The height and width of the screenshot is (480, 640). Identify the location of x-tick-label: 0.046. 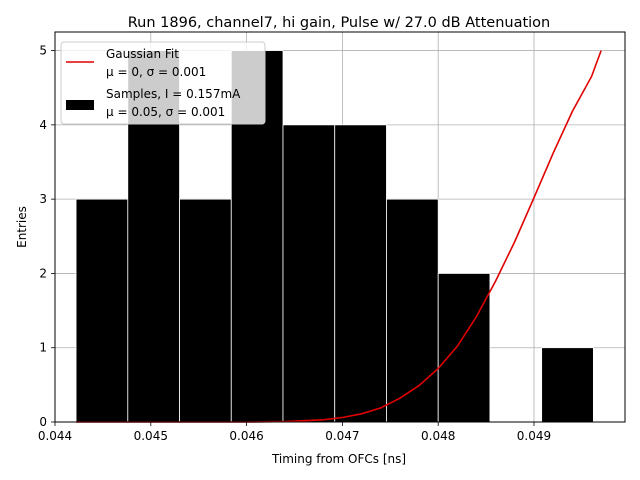
(246, 436).